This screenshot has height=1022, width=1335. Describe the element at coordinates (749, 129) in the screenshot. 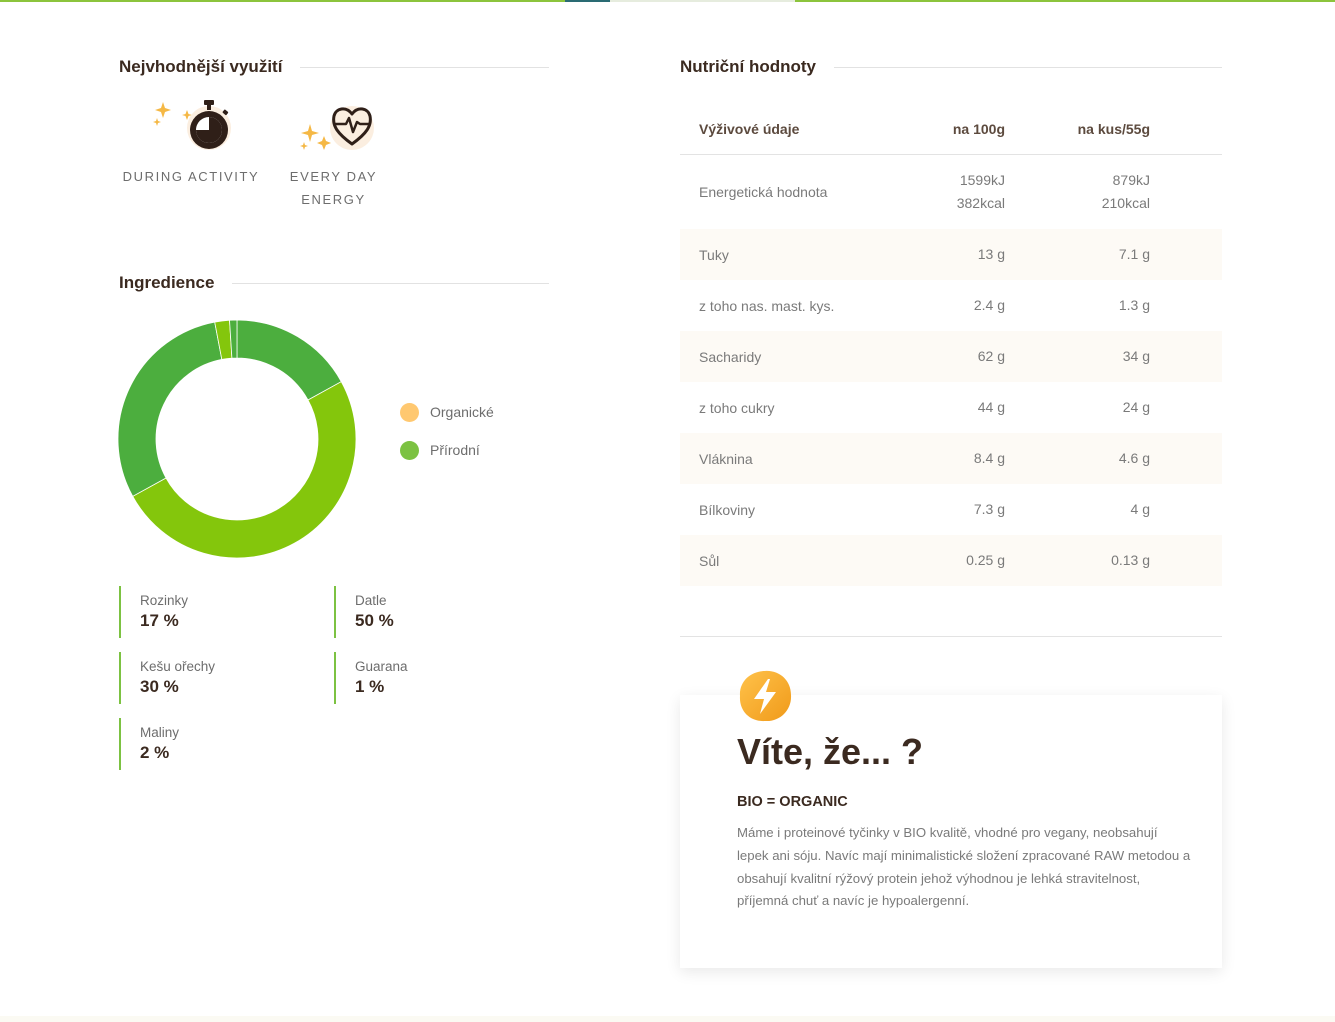

I see `header-name: Výživové údaje` at that location.